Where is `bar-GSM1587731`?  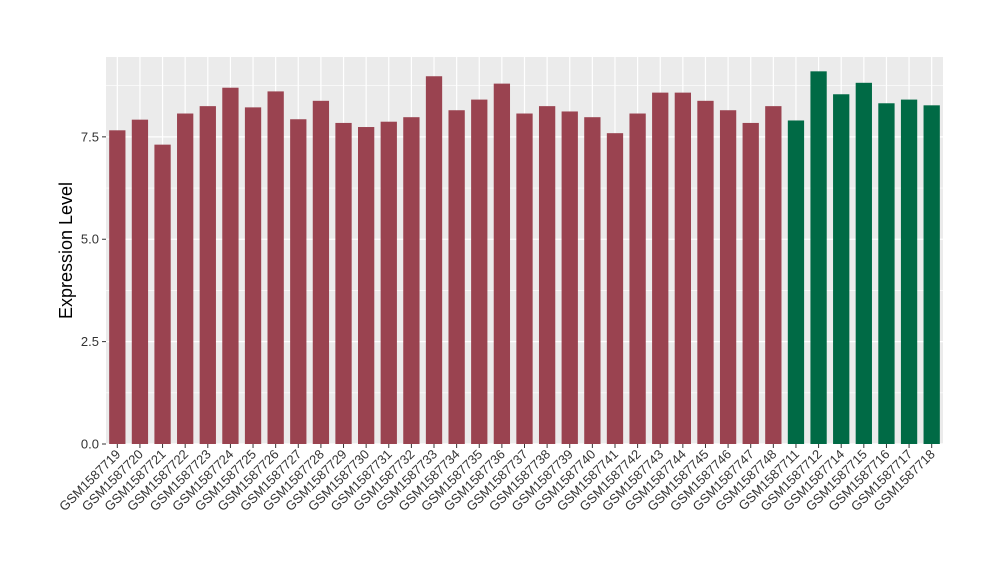 bar-GSM1587731 is located at coordinates (388, 282).